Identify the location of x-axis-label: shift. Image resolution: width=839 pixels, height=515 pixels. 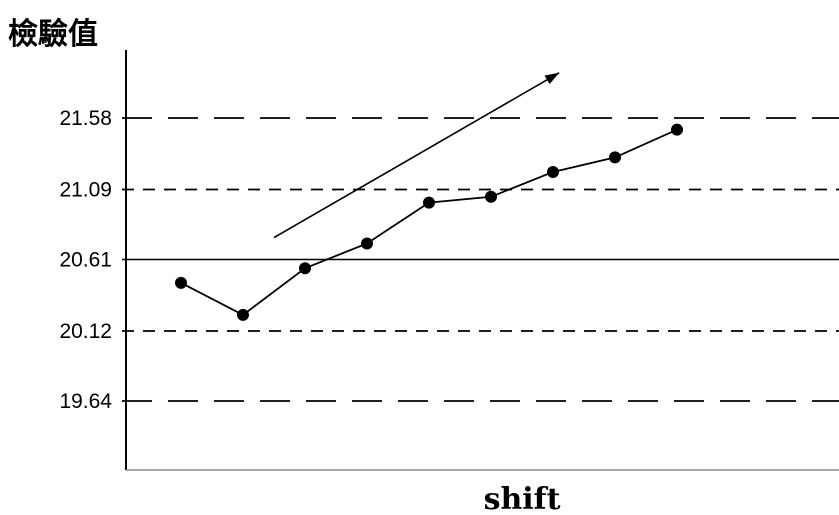
(522, 498).